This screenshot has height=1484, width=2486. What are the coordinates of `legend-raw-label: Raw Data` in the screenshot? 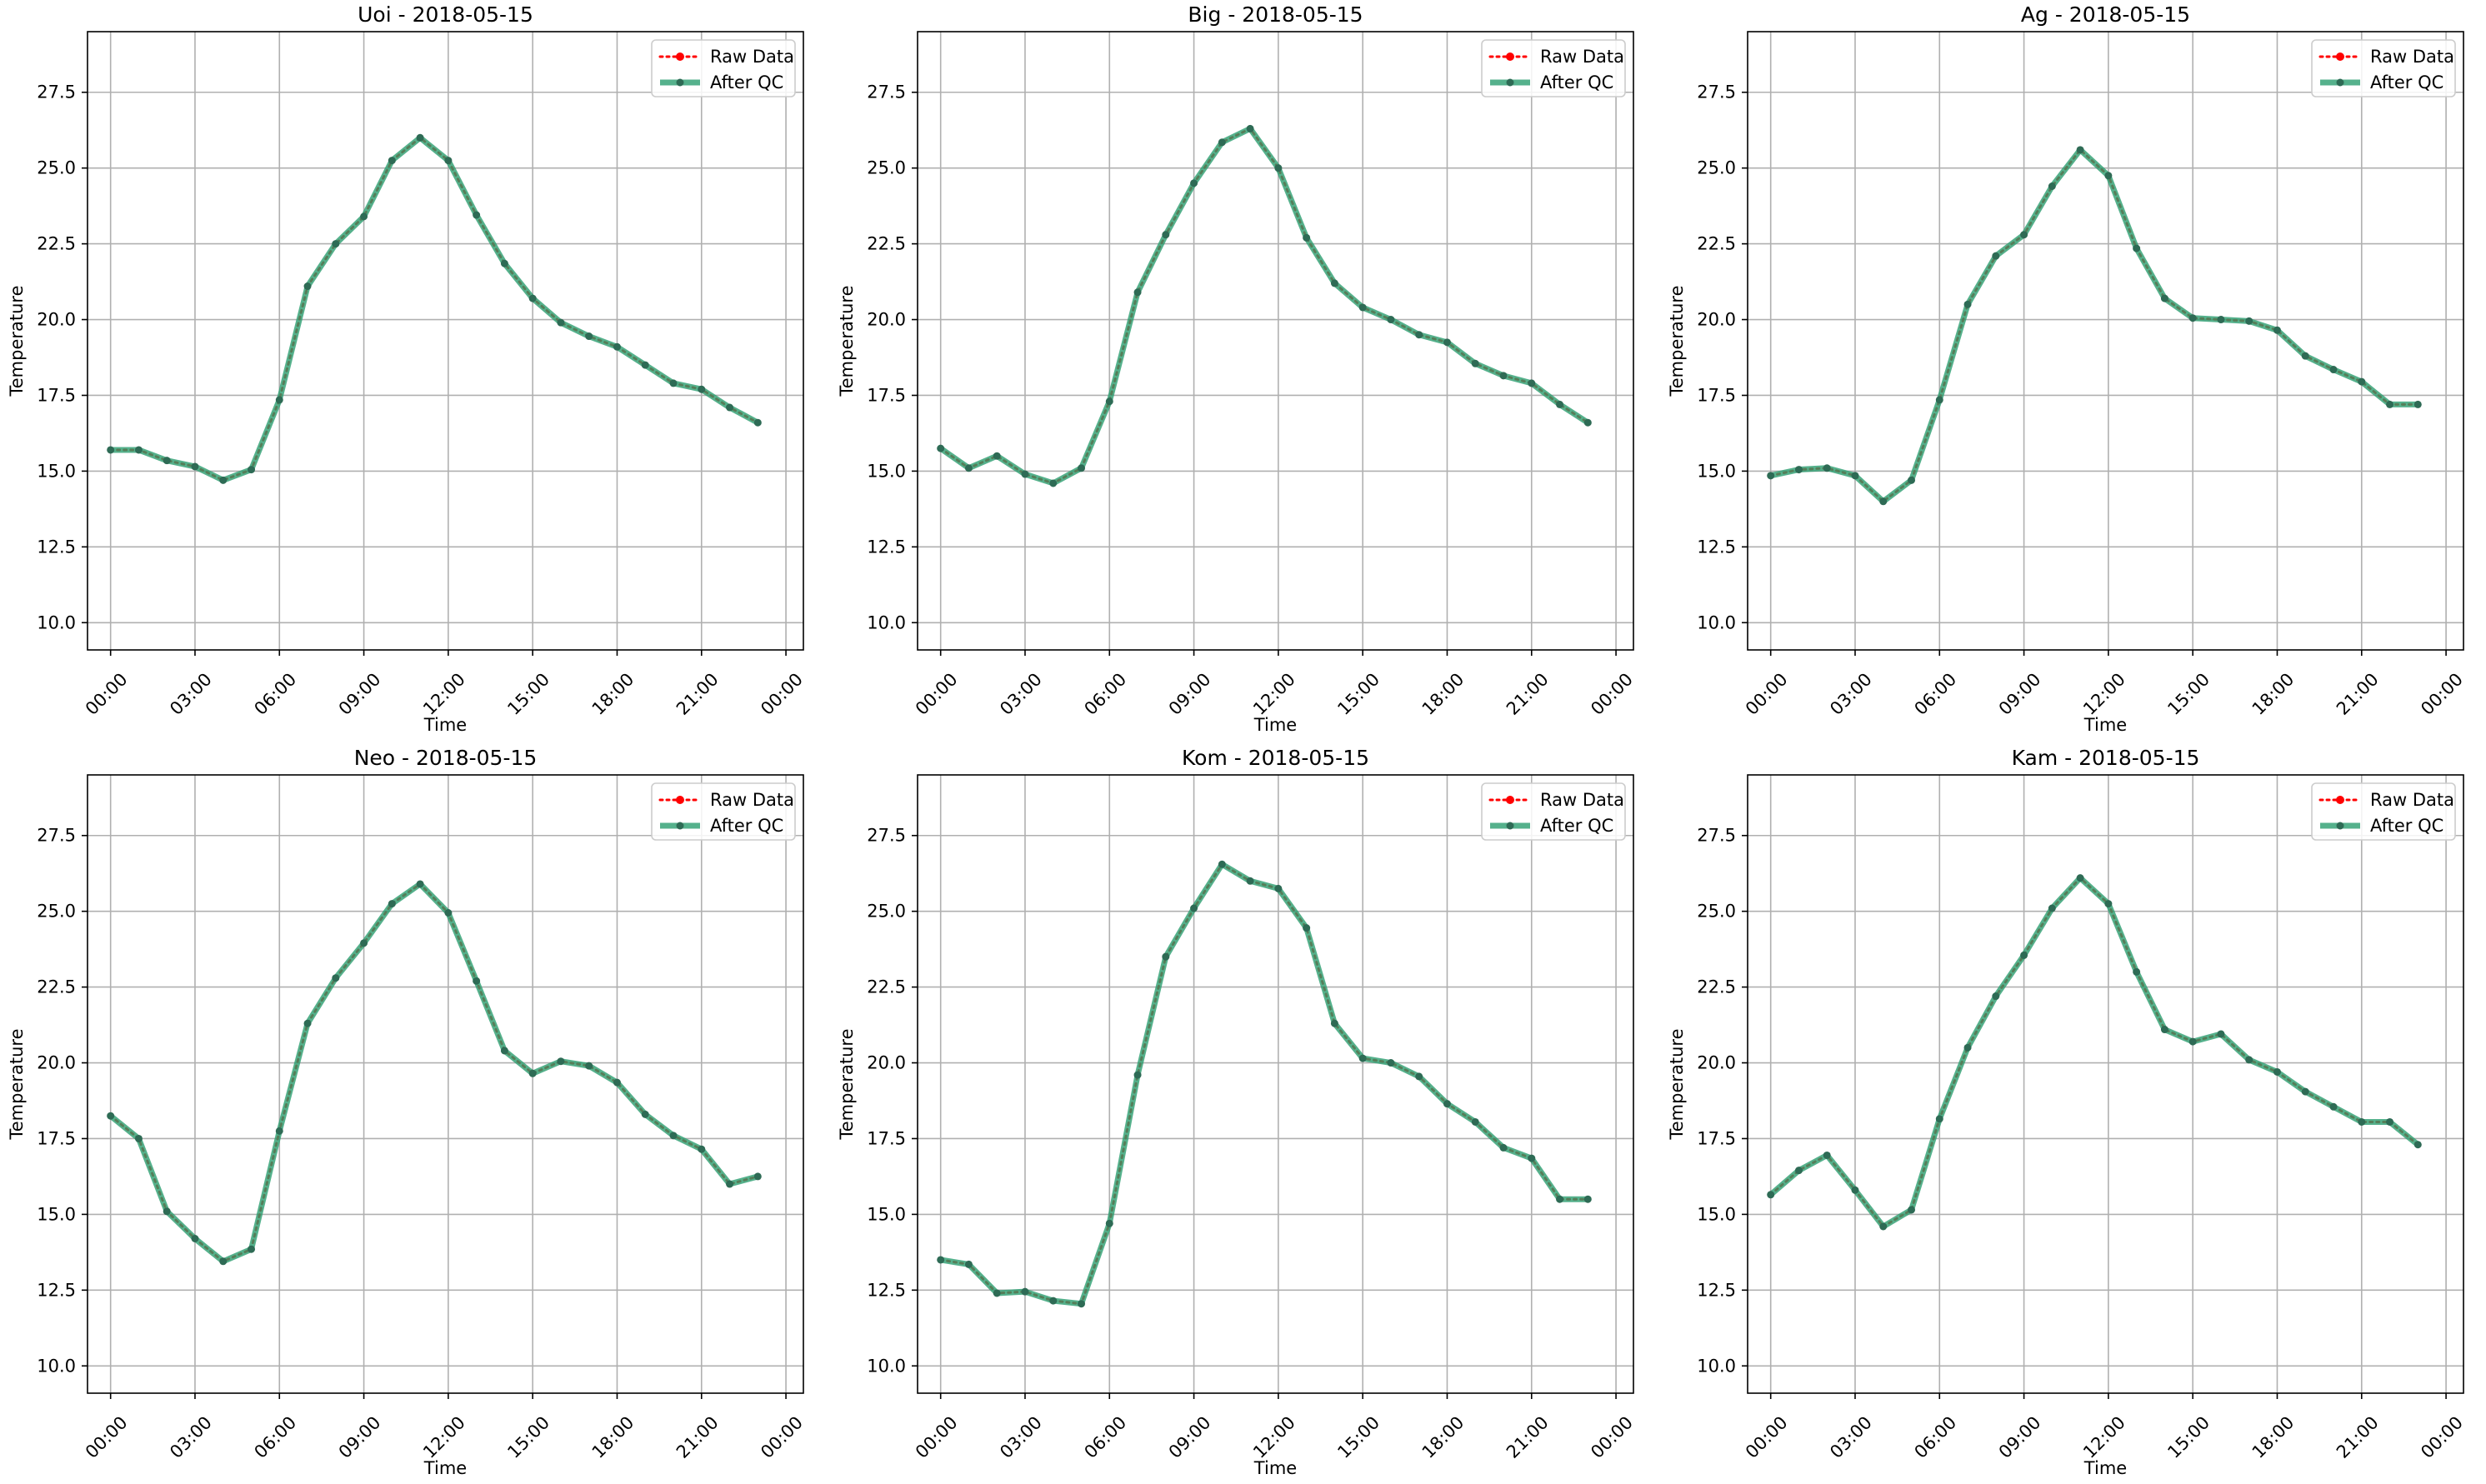 It's located at (1582, 800).